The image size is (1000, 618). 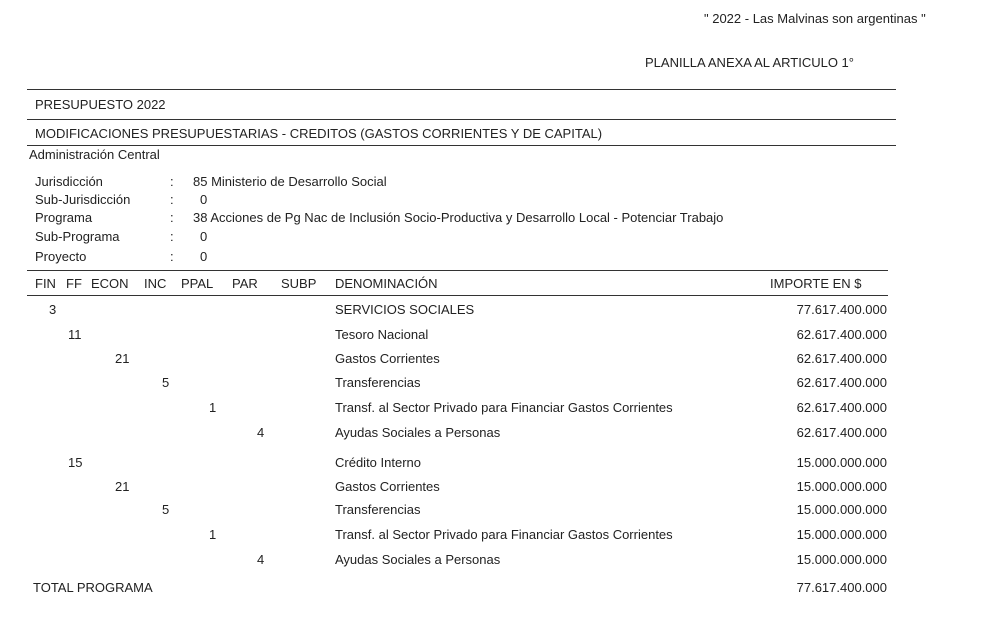 I want to click on code-ff: 15, so click(x=75, y=462).